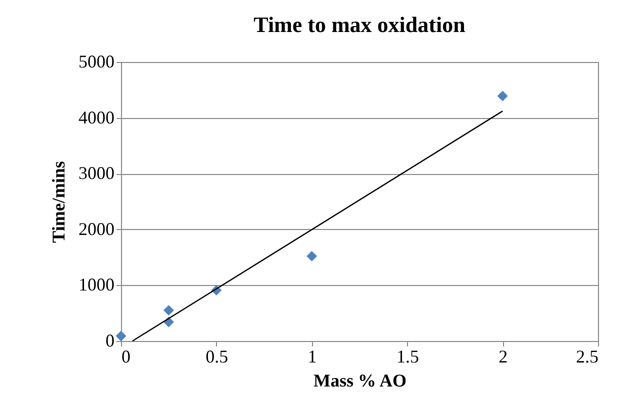  What do you see at coordinates (96, 62) in the screenshot?
I see `y-tick-label: 5000` at bounding box center [96, 62].